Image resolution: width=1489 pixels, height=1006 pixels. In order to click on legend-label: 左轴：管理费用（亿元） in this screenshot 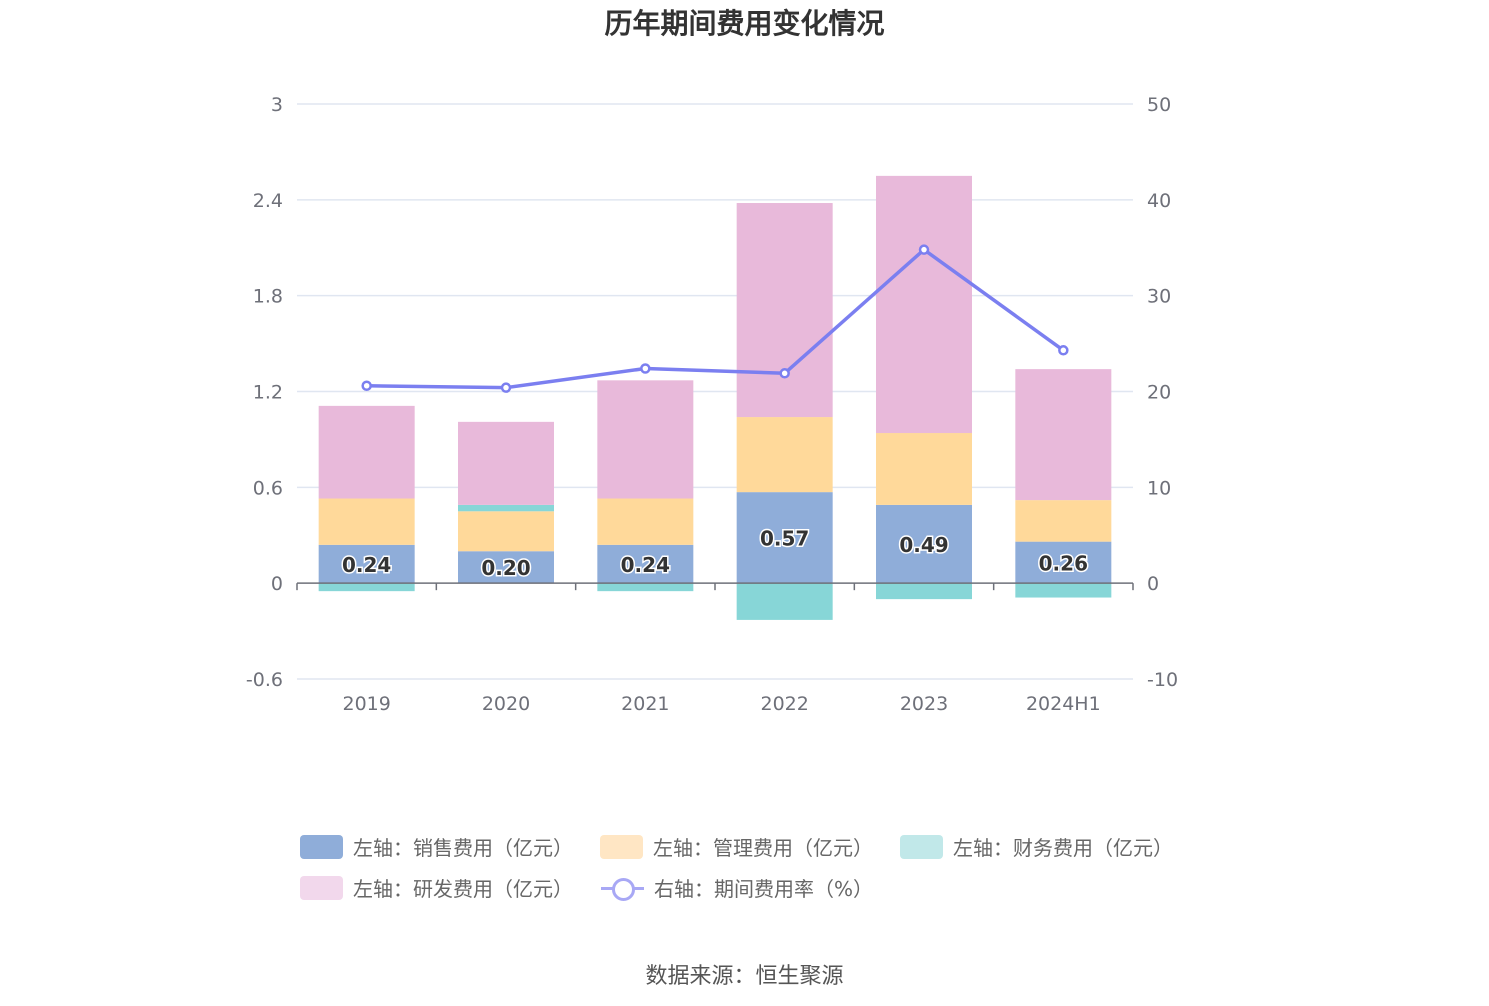, I will do `click(763, 848)`.